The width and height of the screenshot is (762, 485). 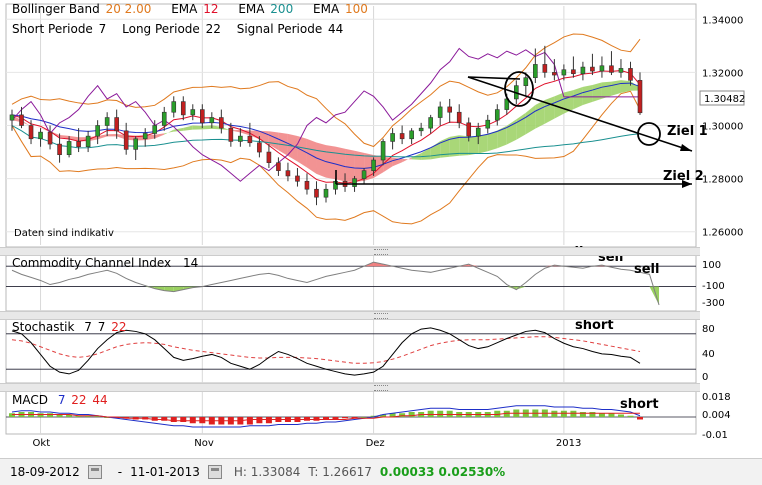 What do you see at coordinates (326, 417) in the screenshot?
I see `macd-signal-line` at bounding box center [326, 417].